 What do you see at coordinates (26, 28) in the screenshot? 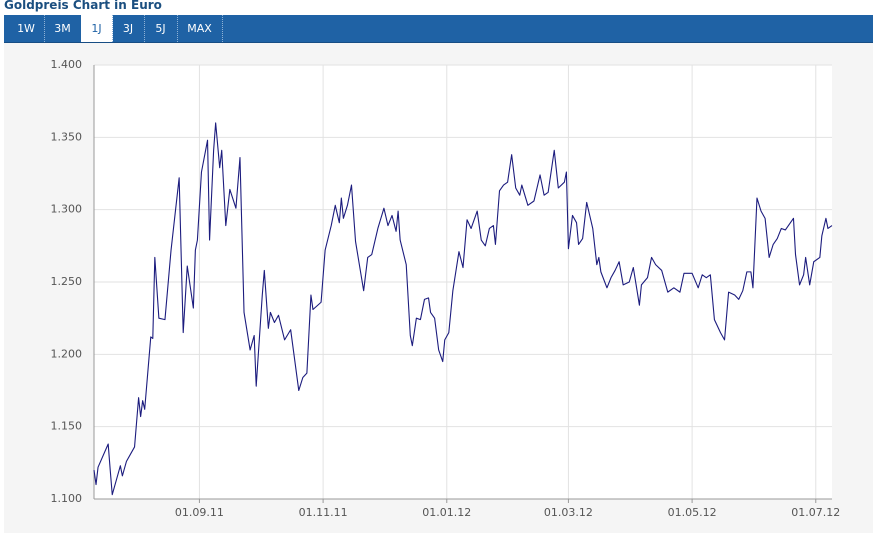
I see `range-tab: 1W` at bounding box center [26, 28].